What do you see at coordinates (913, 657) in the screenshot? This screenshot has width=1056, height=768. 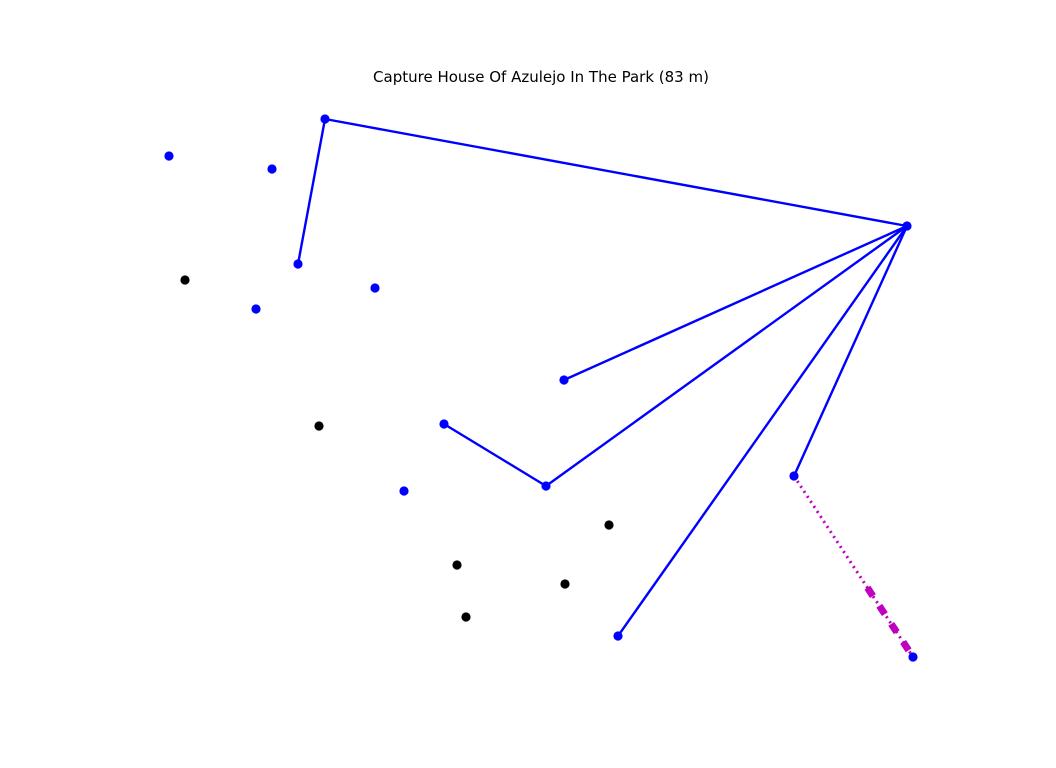 I see `visited-node-target` at bounding box center [913, 657].